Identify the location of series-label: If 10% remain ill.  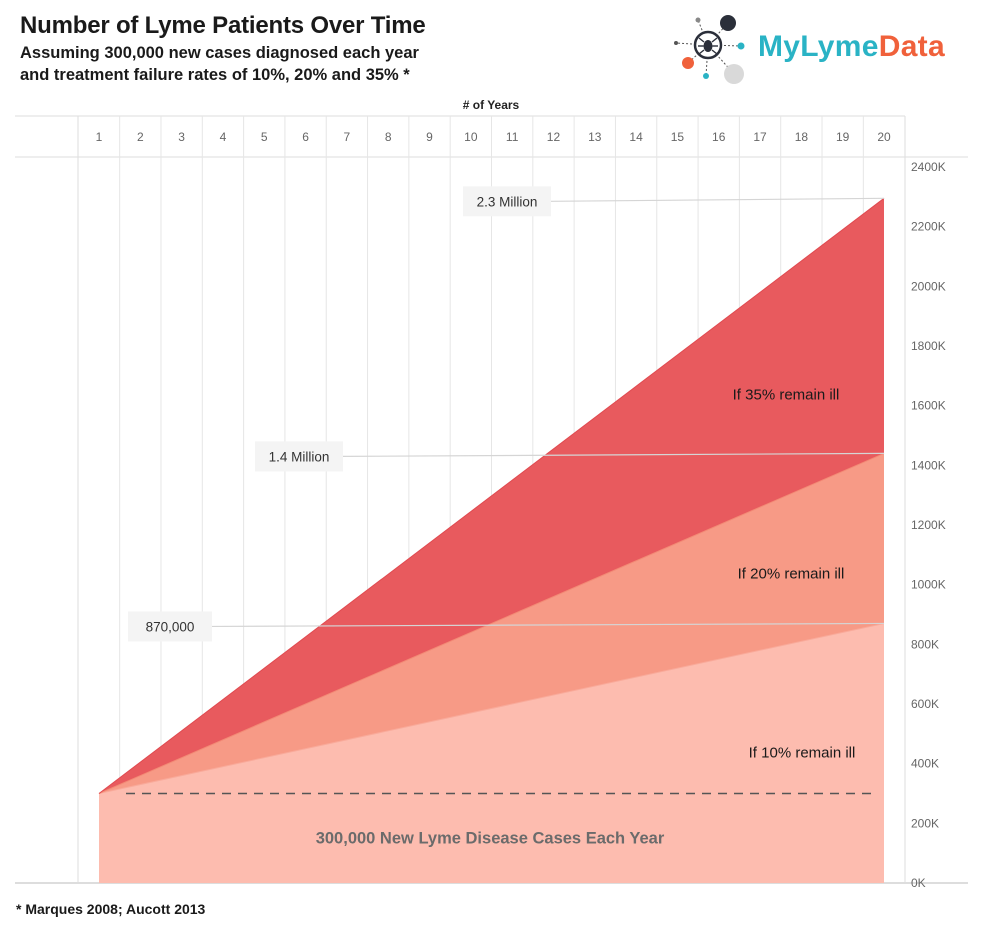
(802, 753).